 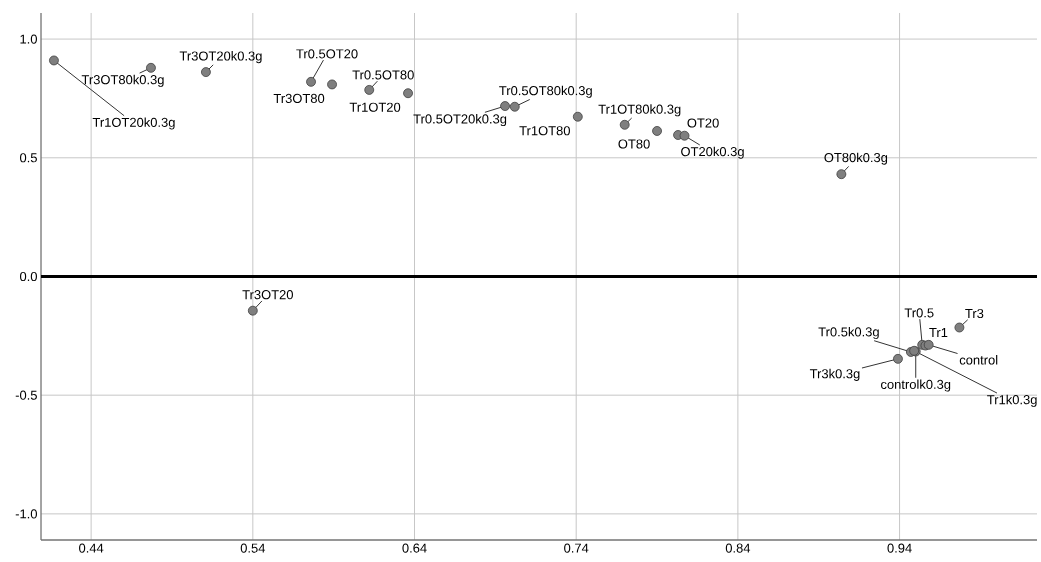 What do you see at coordinates (916, 385) in the screenshot?
I see `annotation: controlk0.3g` at bounding box center [916, 385].